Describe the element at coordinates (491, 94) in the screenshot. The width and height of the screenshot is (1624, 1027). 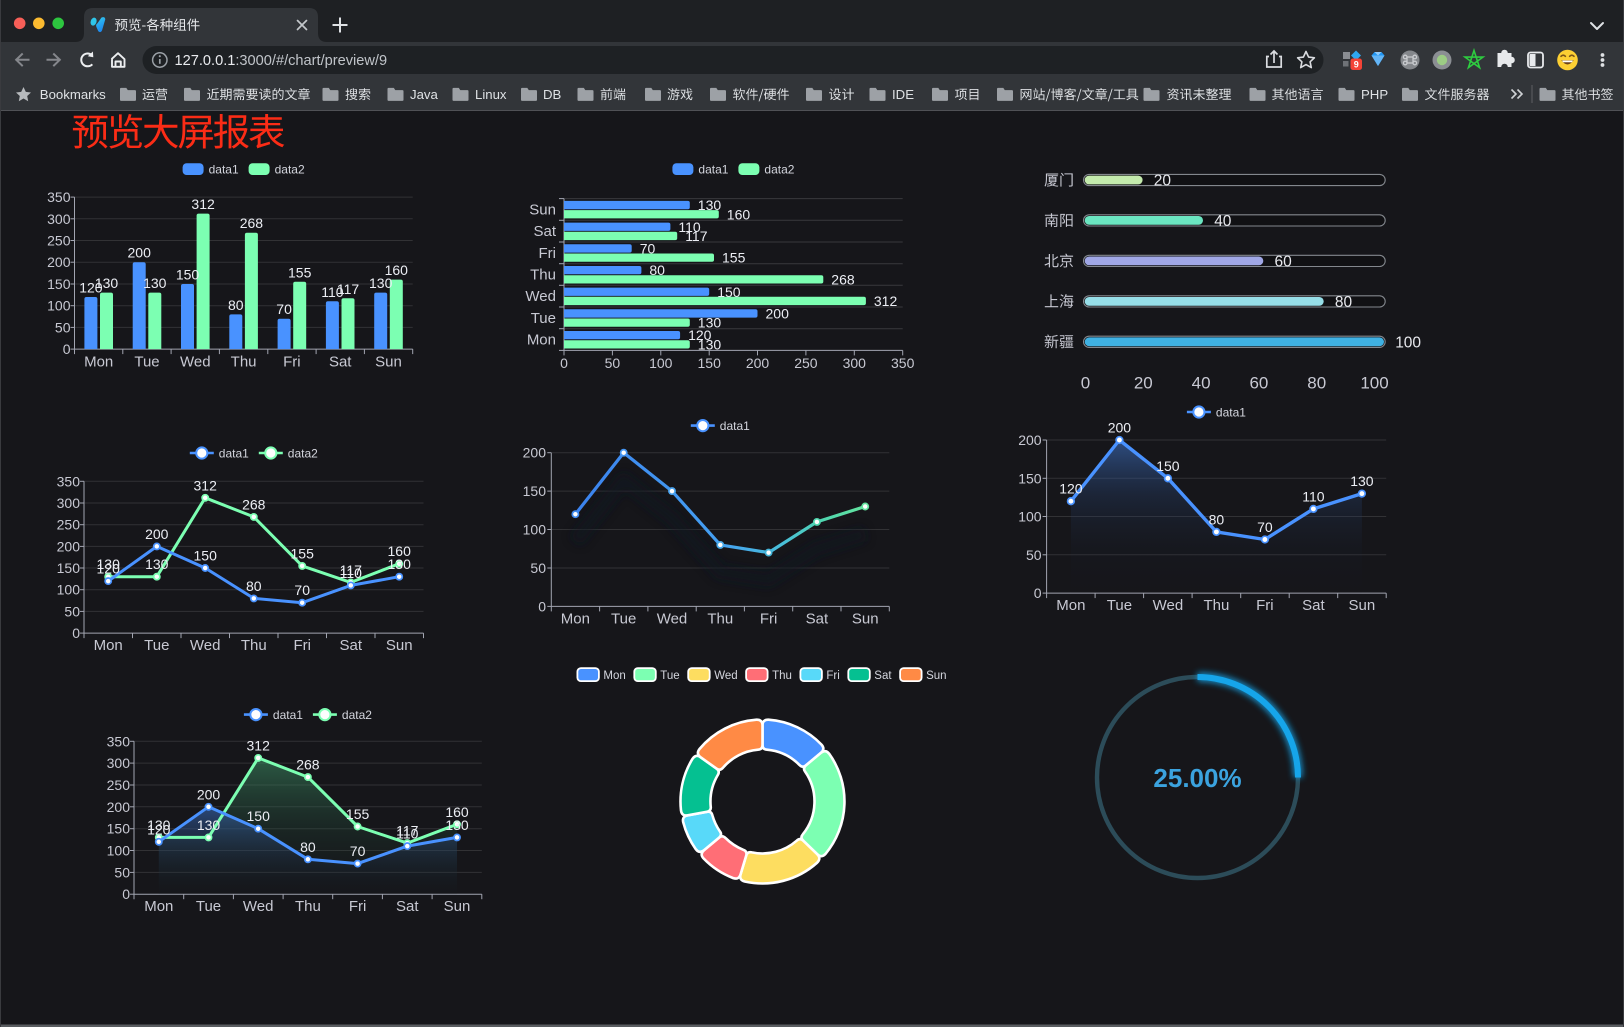
I see `svg-text: Linux` at that location.